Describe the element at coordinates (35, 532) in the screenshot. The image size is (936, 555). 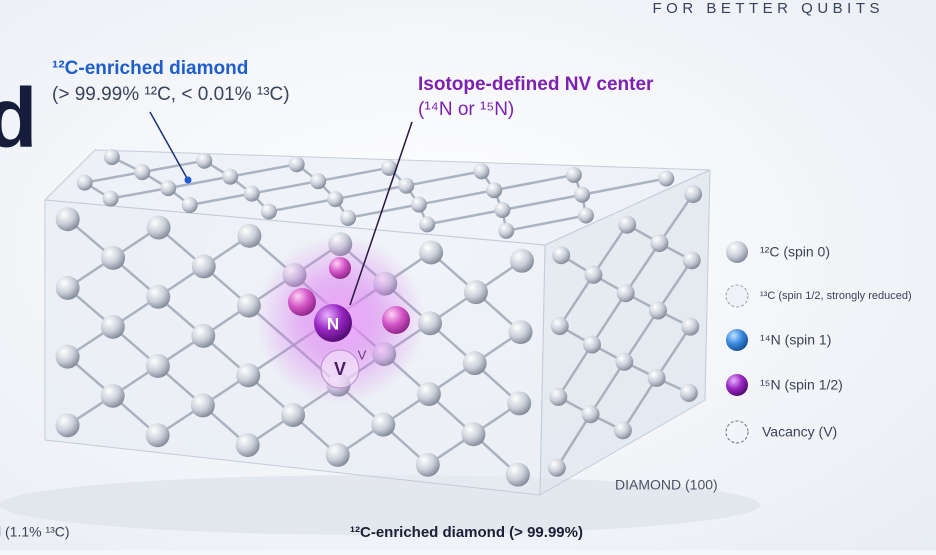
I see `caption: l (1.1% ¹³C)` at that location.